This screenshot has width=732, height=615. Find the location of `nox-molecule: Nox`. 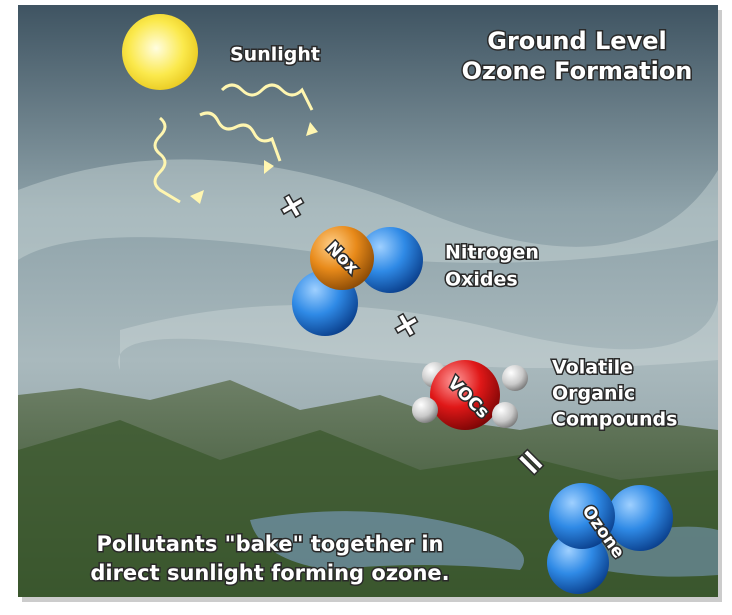

nox-molecule: Nox is located at coordinates (357, 281).